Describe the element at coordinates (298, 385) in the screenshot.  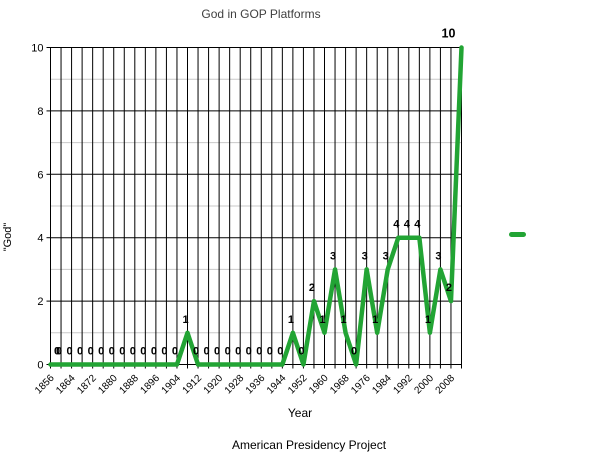
I see `x-tick-label: 1952` at that location.